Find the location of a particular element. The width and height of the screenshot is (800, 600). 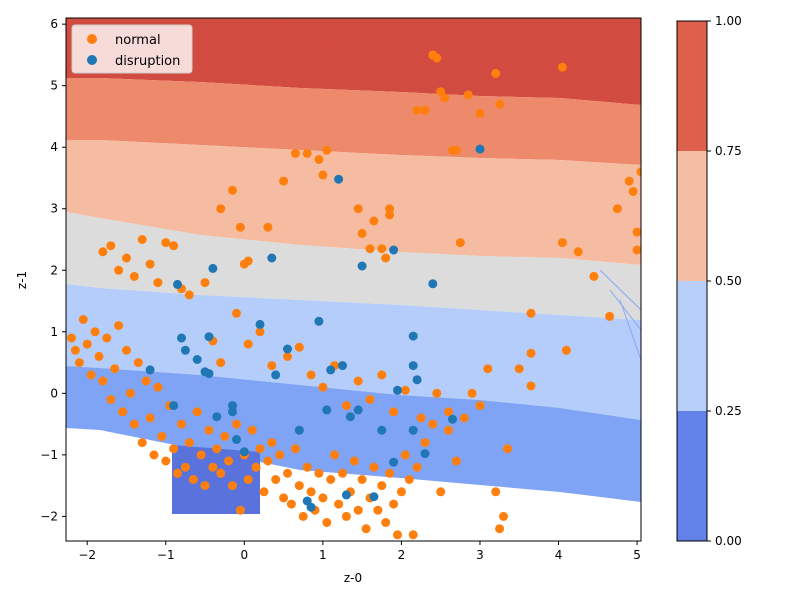

y-tick-label: 0 is located at coordinates (54, 393).